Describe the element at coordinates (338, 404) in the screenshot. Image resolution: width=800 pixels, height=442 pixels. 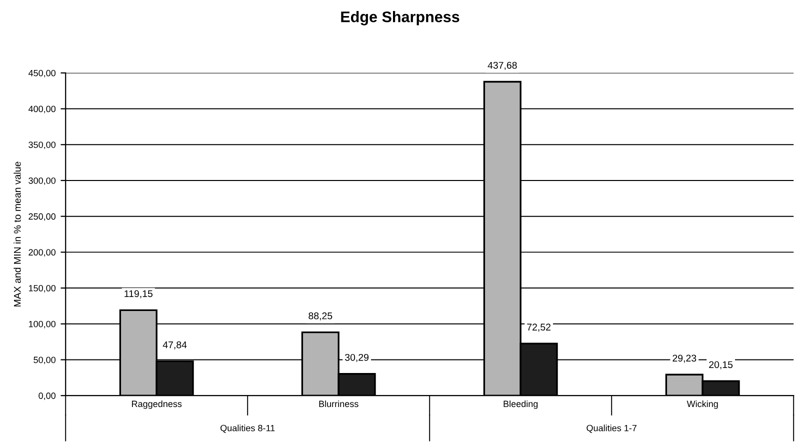
I see `x-tick-label: Blurriness` at that location.